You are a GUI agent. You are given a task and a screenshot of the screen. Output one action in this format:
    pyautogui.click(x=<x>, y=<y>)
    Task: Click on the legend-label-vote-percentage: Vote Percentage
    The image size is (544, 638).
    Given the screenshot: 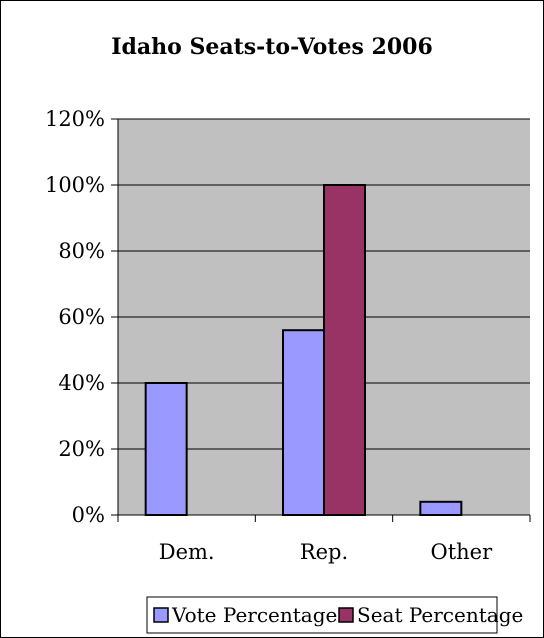 What is the action you would take?
    pyautogui.click(x=254, y=615)
    